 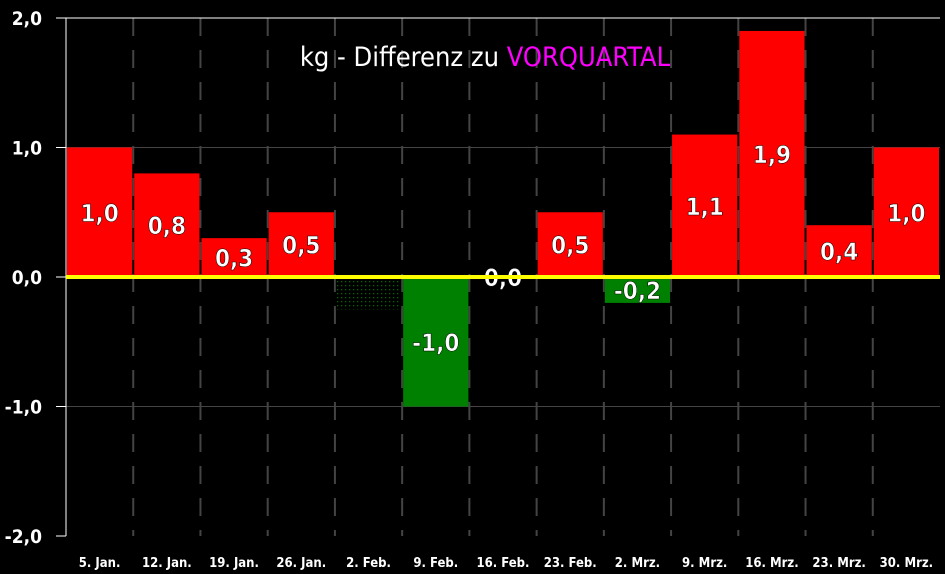 I want to click on bar-19-jan, so click(x=234, y=257).